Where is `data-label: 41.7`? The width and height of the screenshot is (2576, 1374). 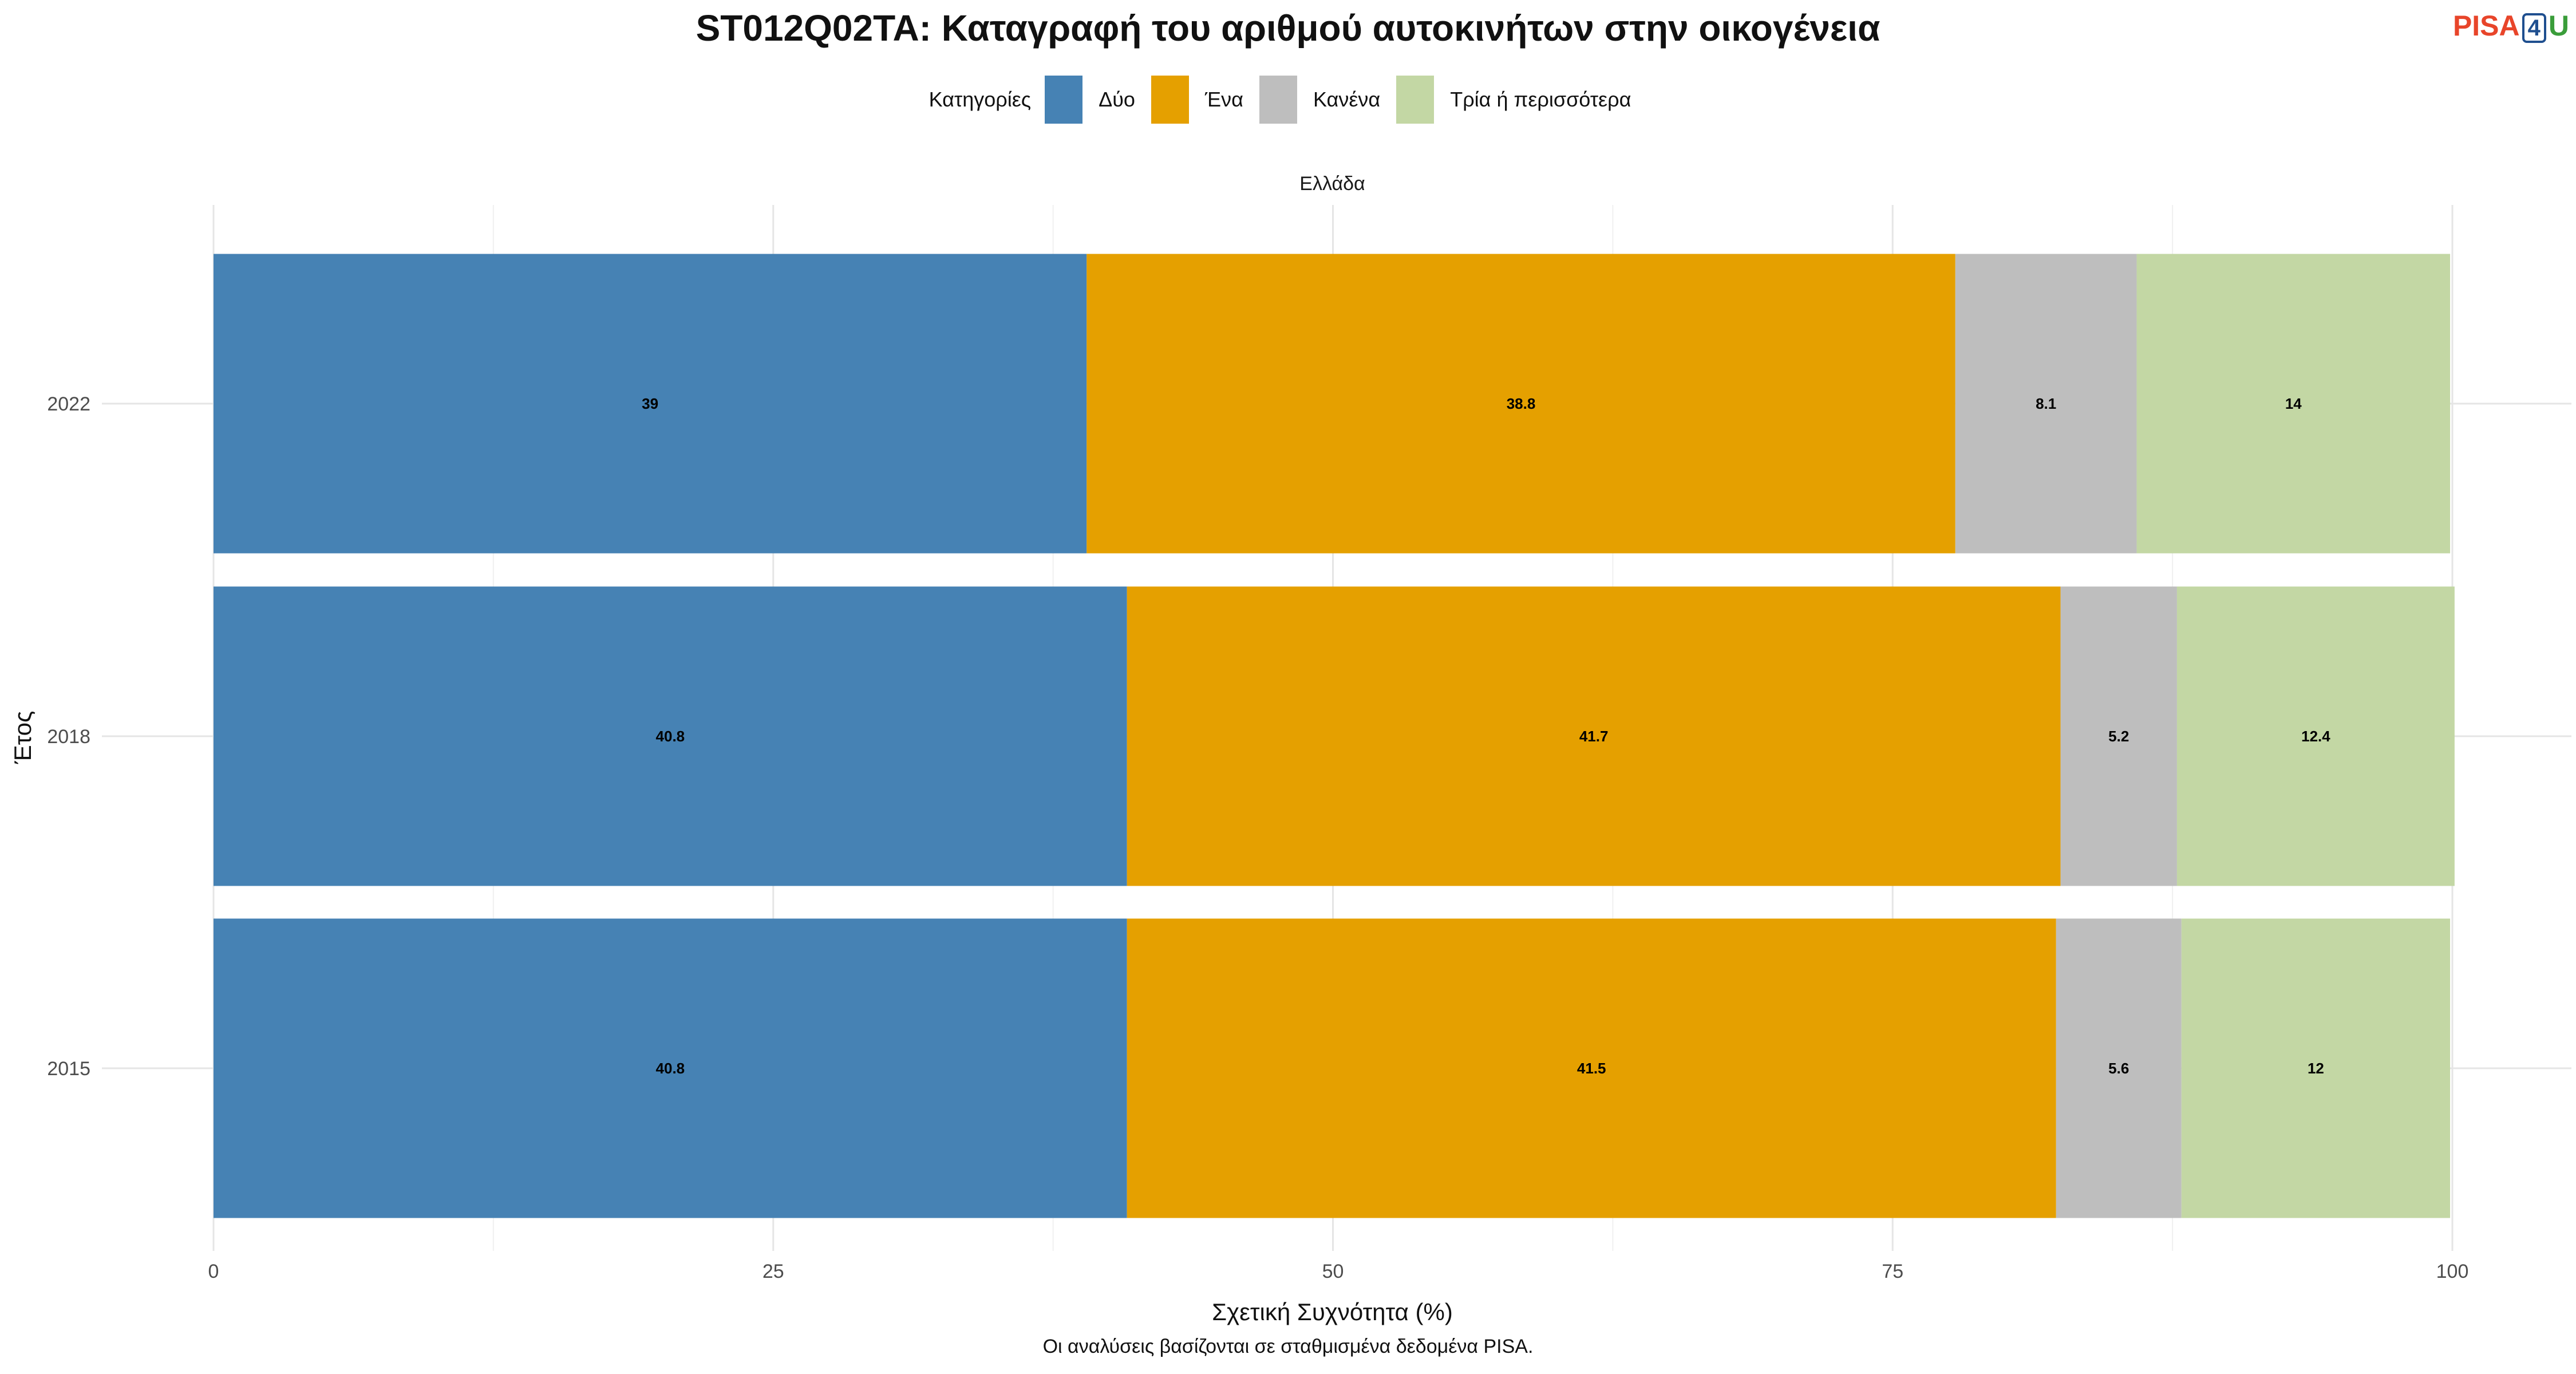 data-label: 41.7 is located at coordinates (1594, 737).